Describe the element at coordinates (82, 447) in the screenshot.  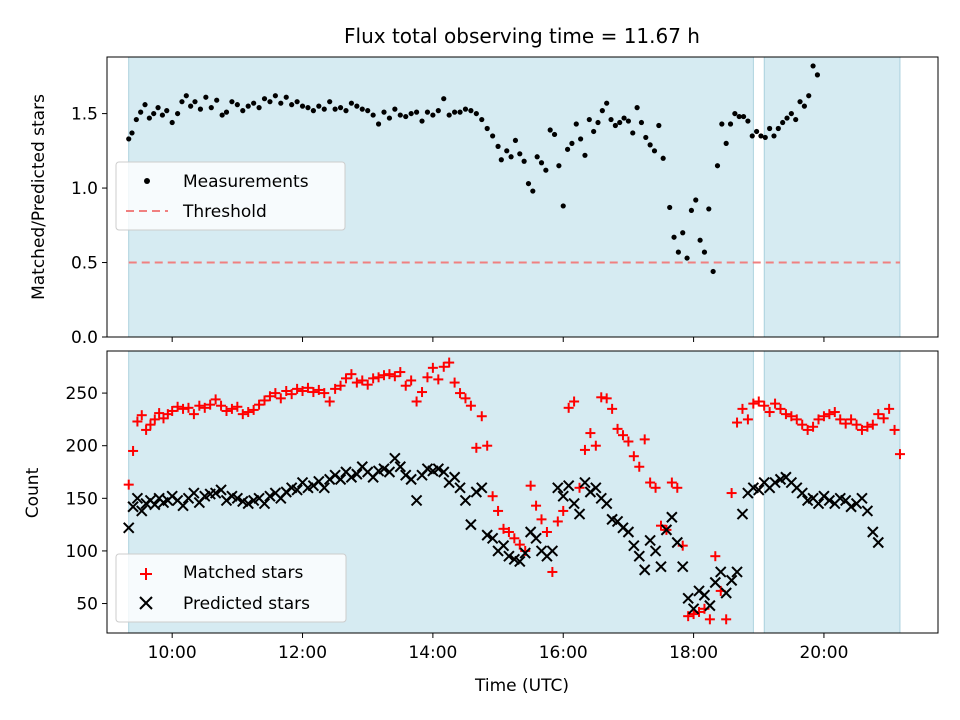
I see `y-tick-label: 200` at that location.